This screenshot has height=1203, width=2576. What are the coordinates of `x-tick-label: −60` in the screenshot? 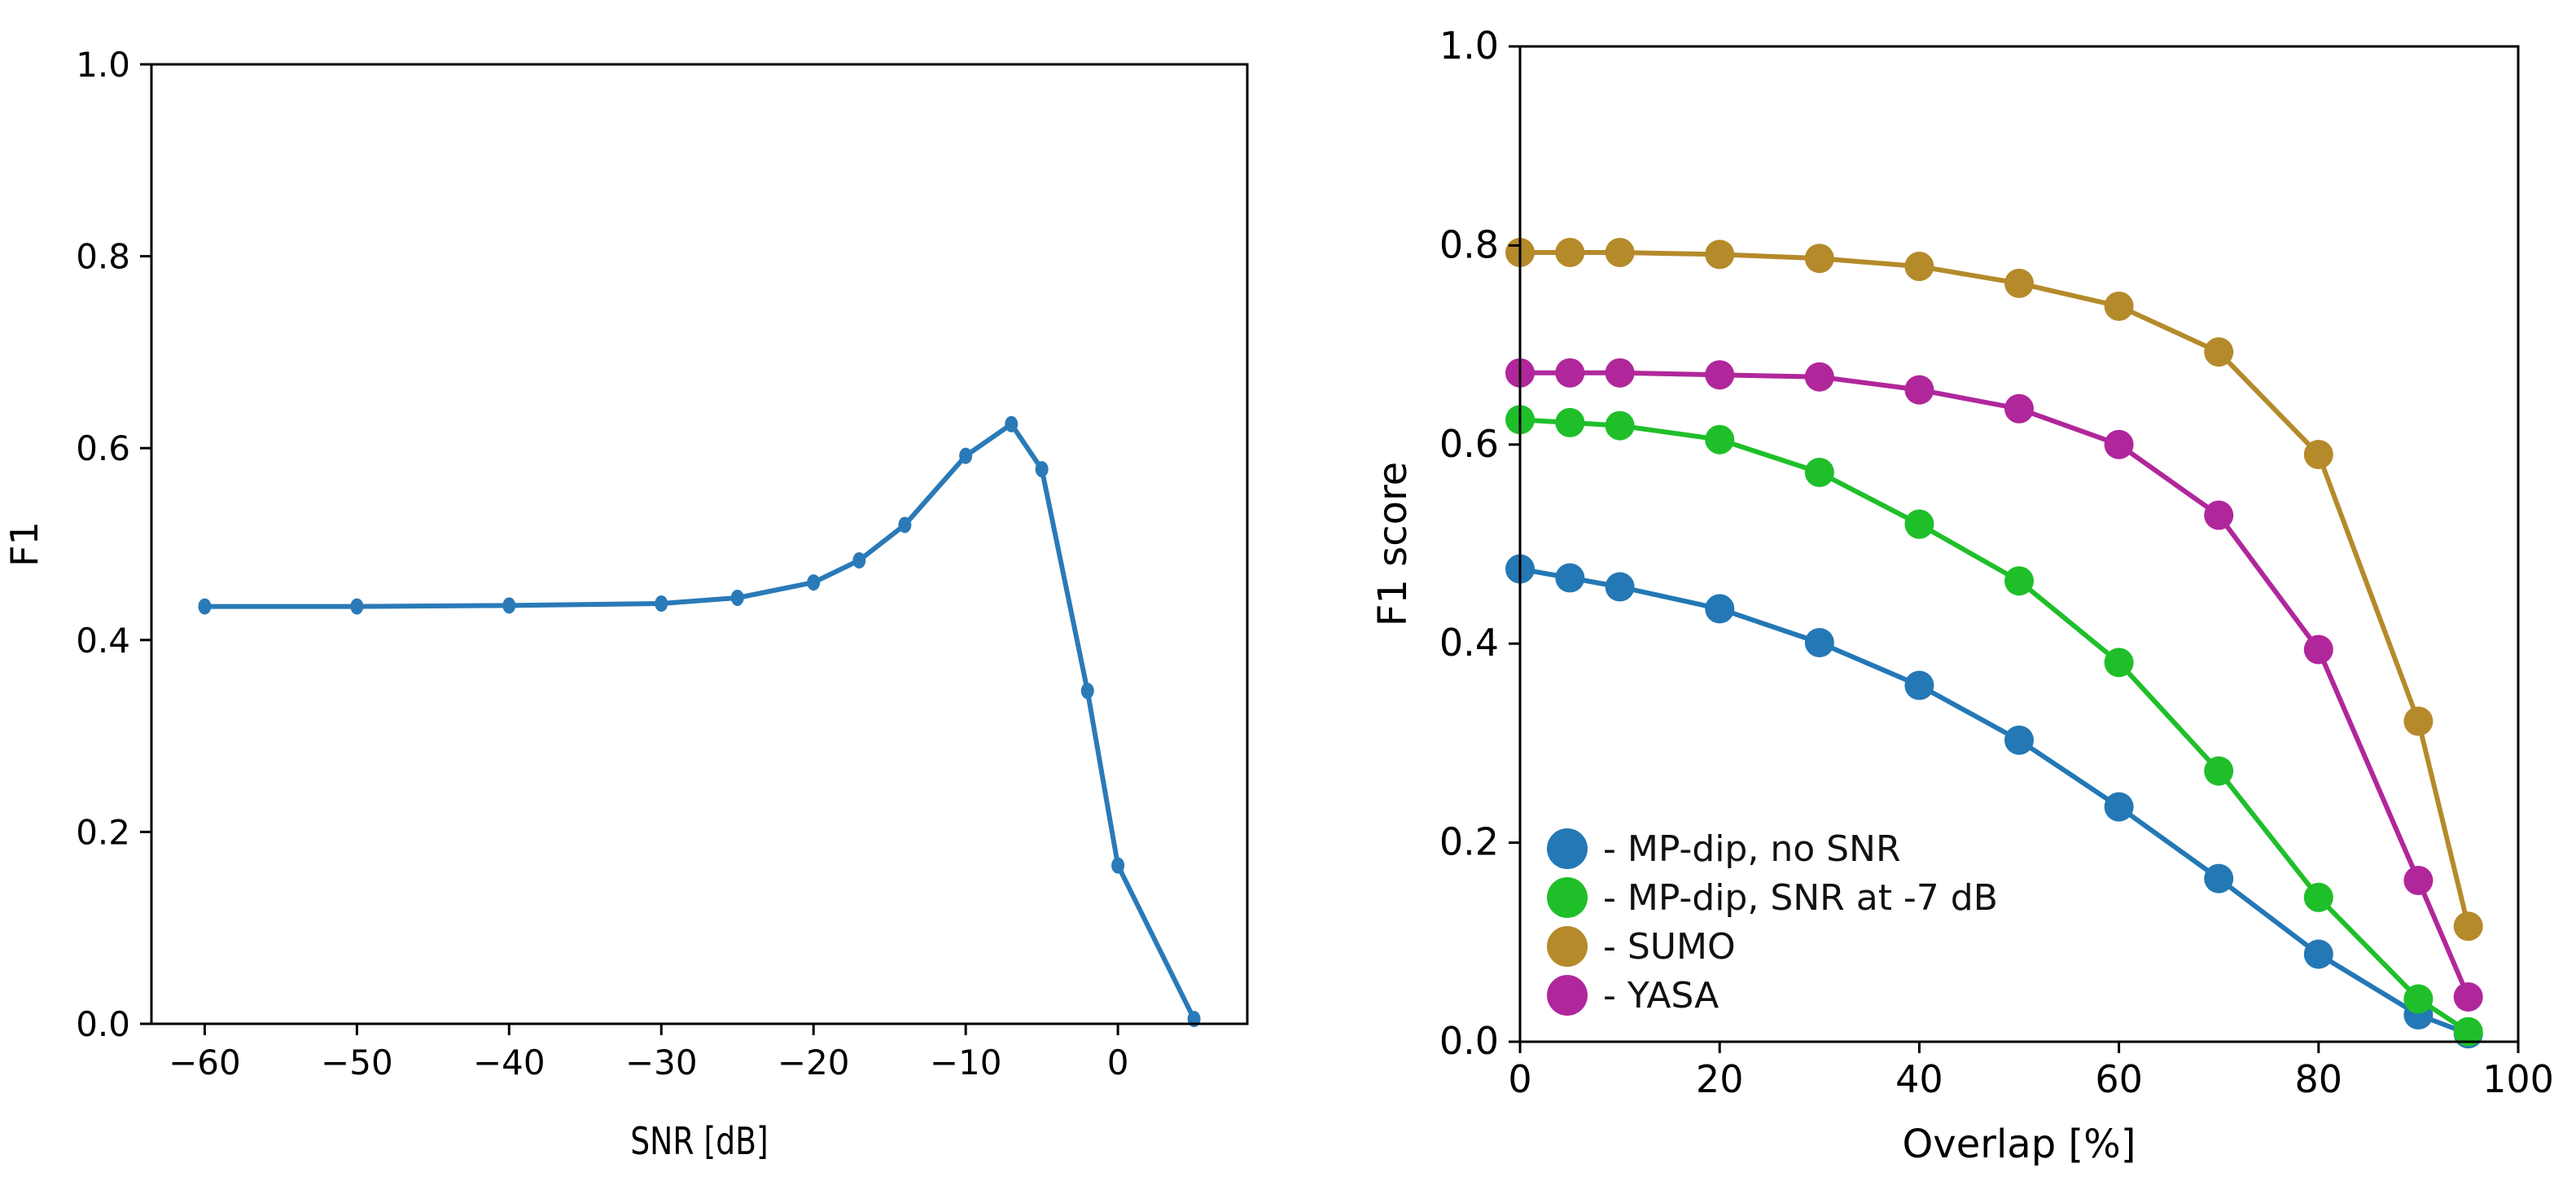 It's located at (205, 1062).